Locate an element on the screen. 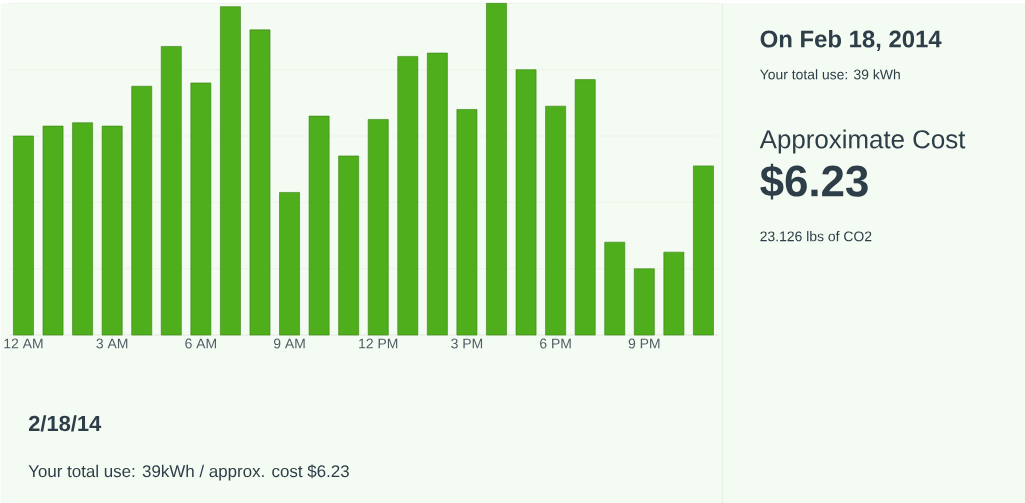 Image resolution: width=1025 pixels, height=503 pixels. text: Your total use: 39kWh / approx. cost $6.23 is located at coordinates (188, 472).